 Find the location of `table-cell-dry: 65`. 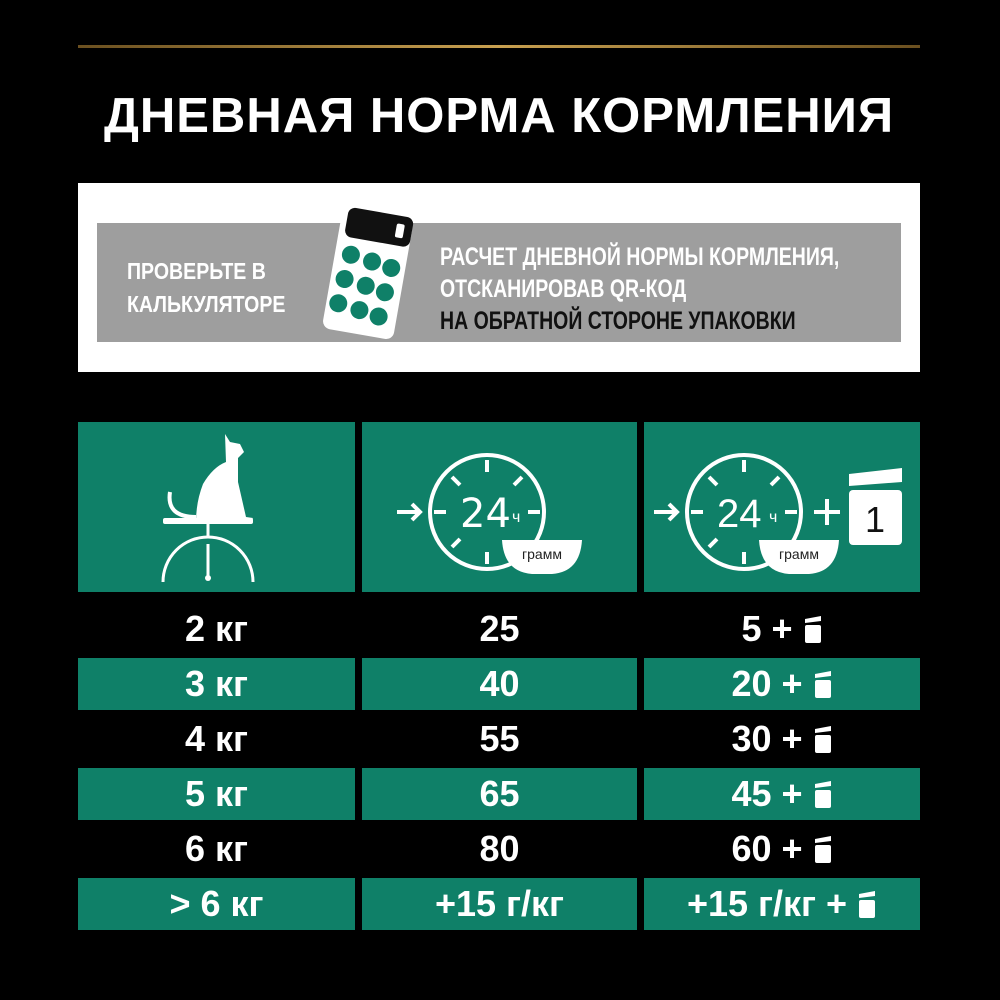

table-cell-dry: 65 is located at coordinates (499, 794).